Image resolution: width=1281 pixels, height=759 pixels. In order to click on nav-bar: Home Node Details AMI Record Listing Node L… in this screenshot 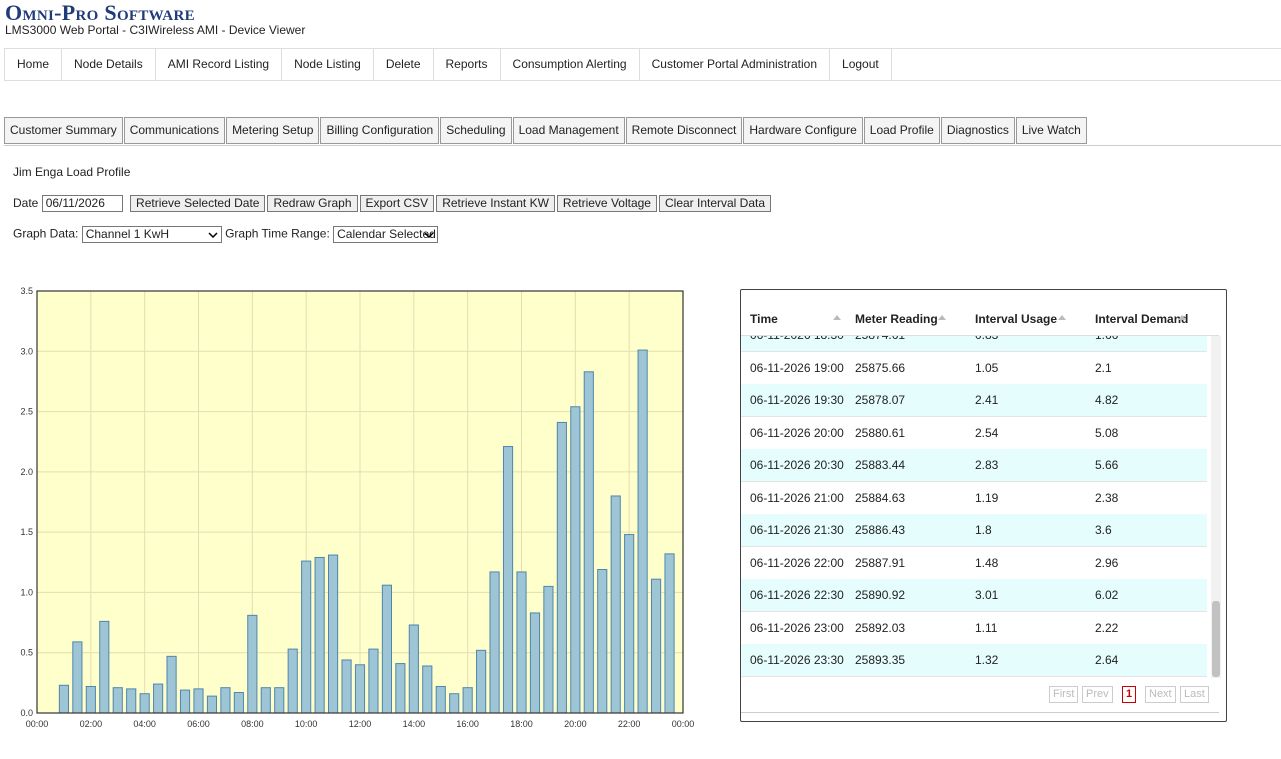, I will do `click(642, 64)`.